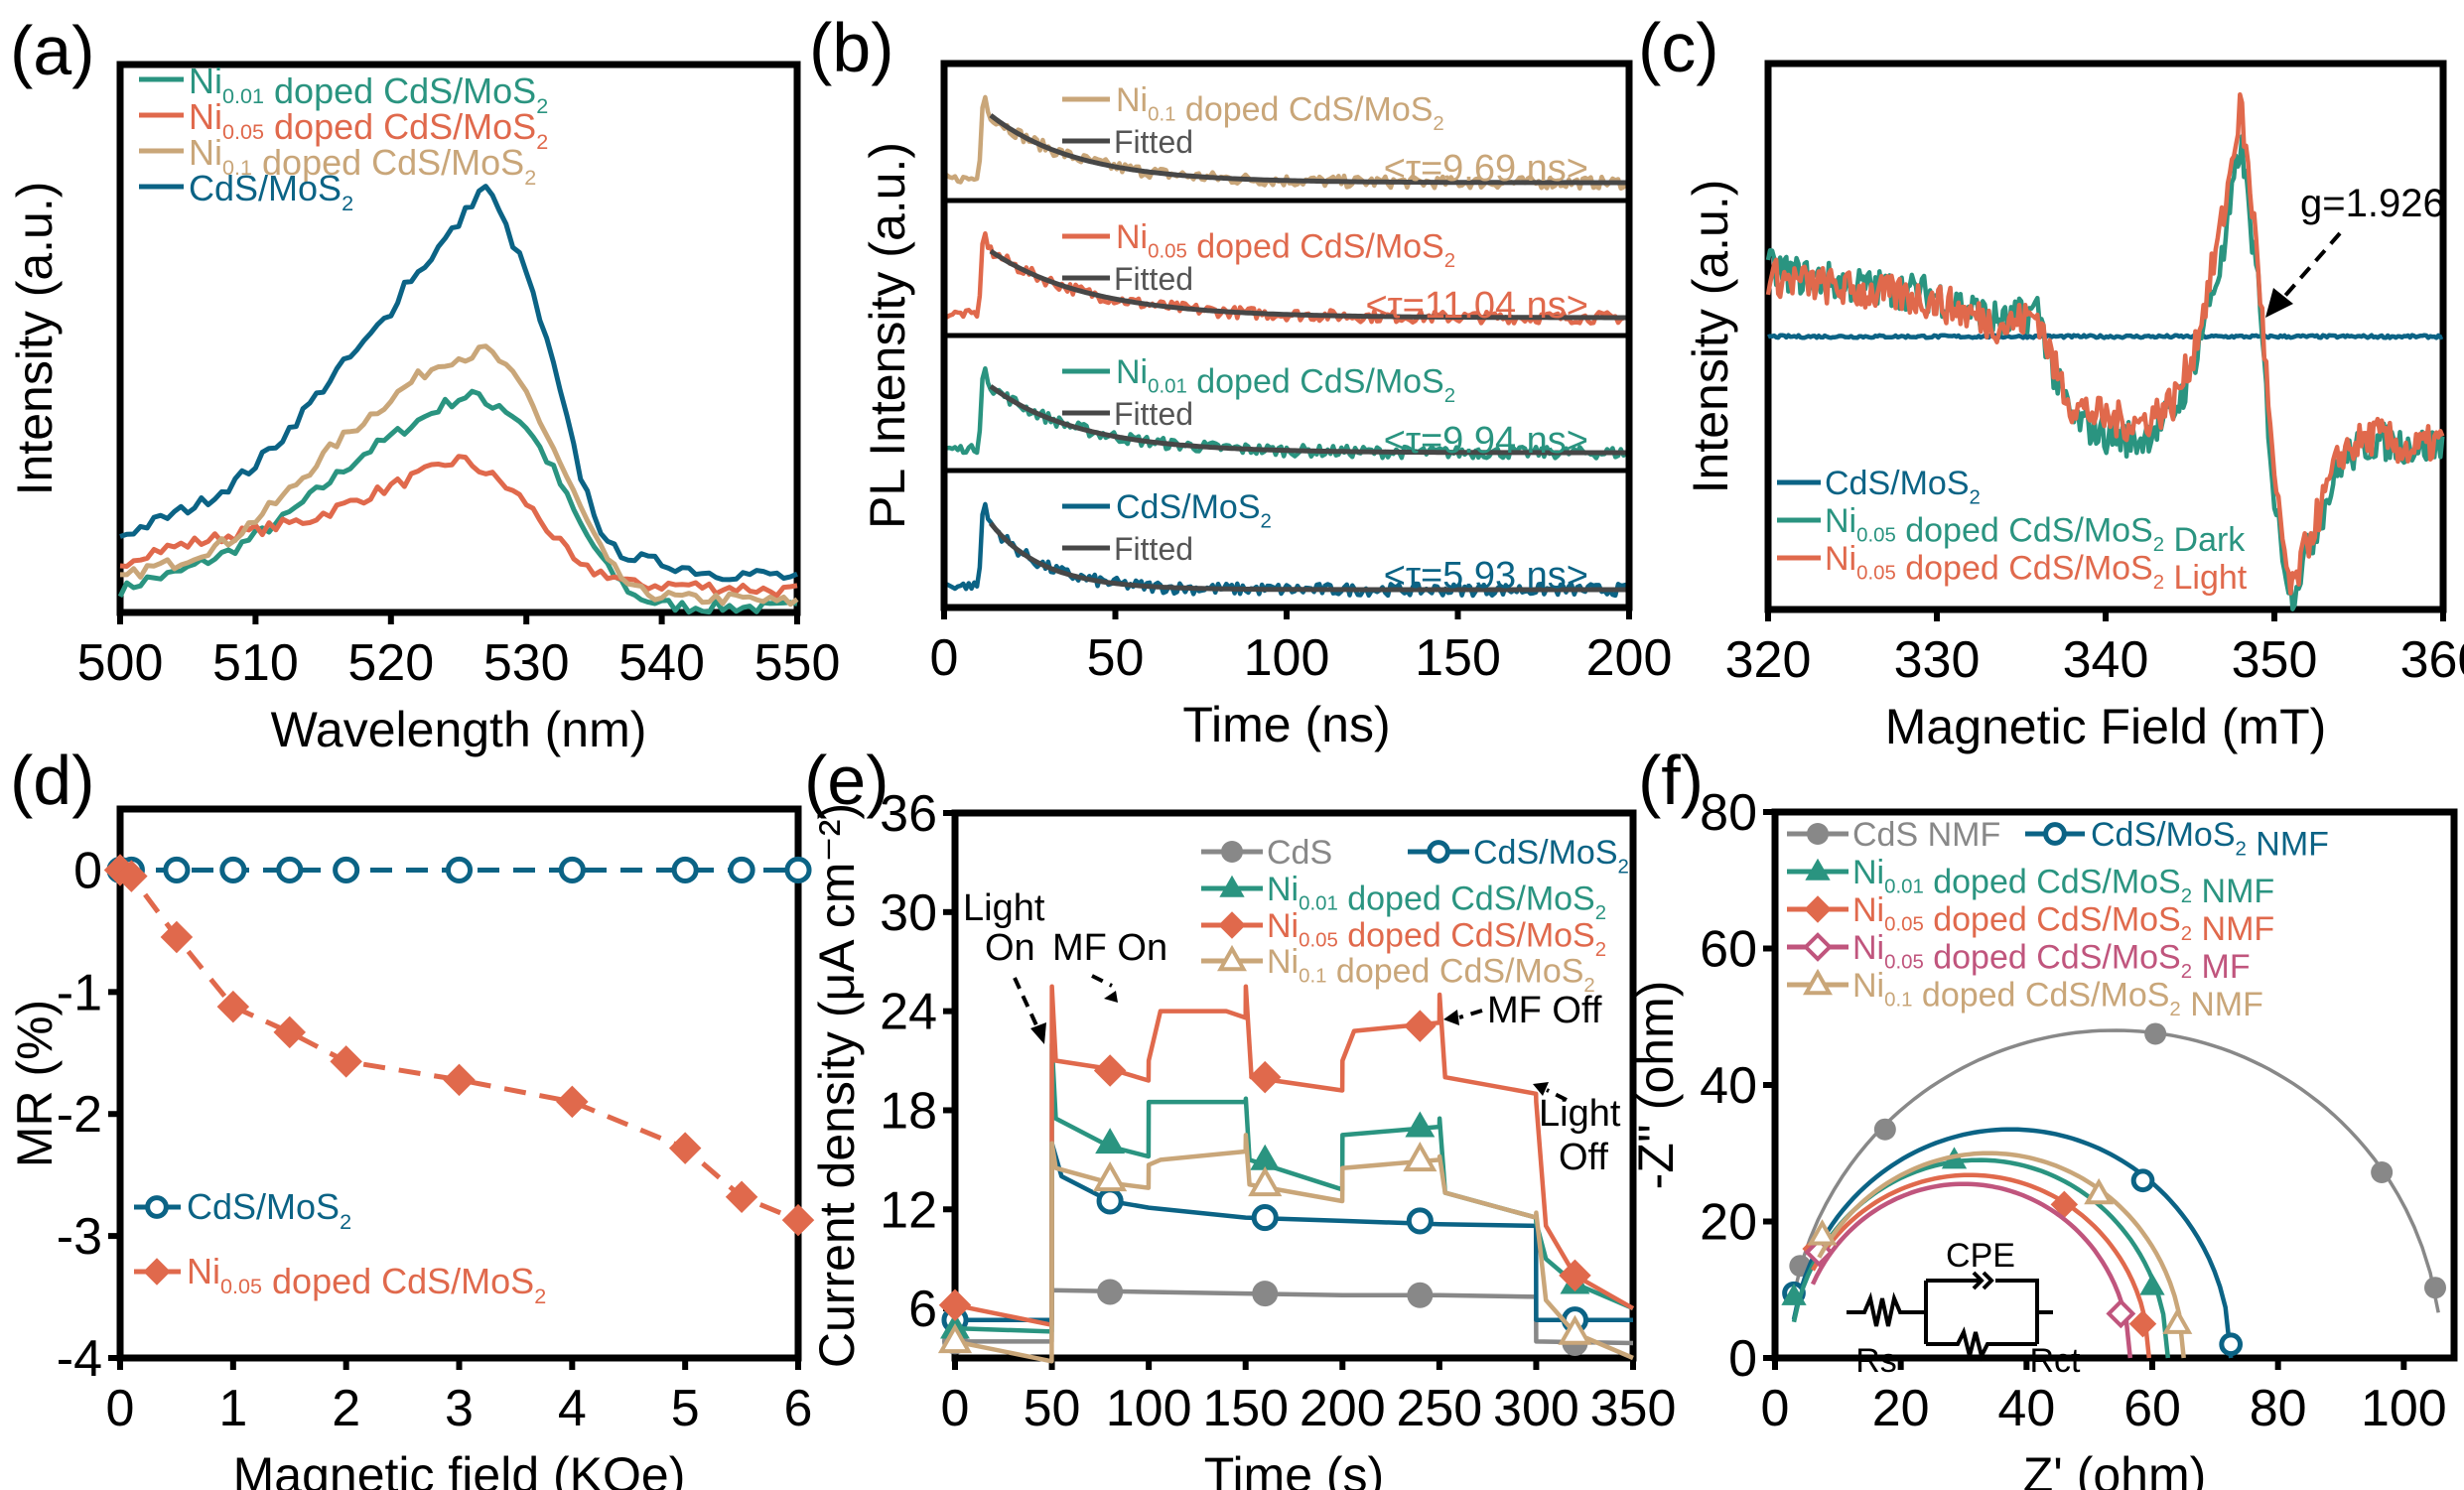  I want to click on x-tick-label: 520, so click(390, 663).